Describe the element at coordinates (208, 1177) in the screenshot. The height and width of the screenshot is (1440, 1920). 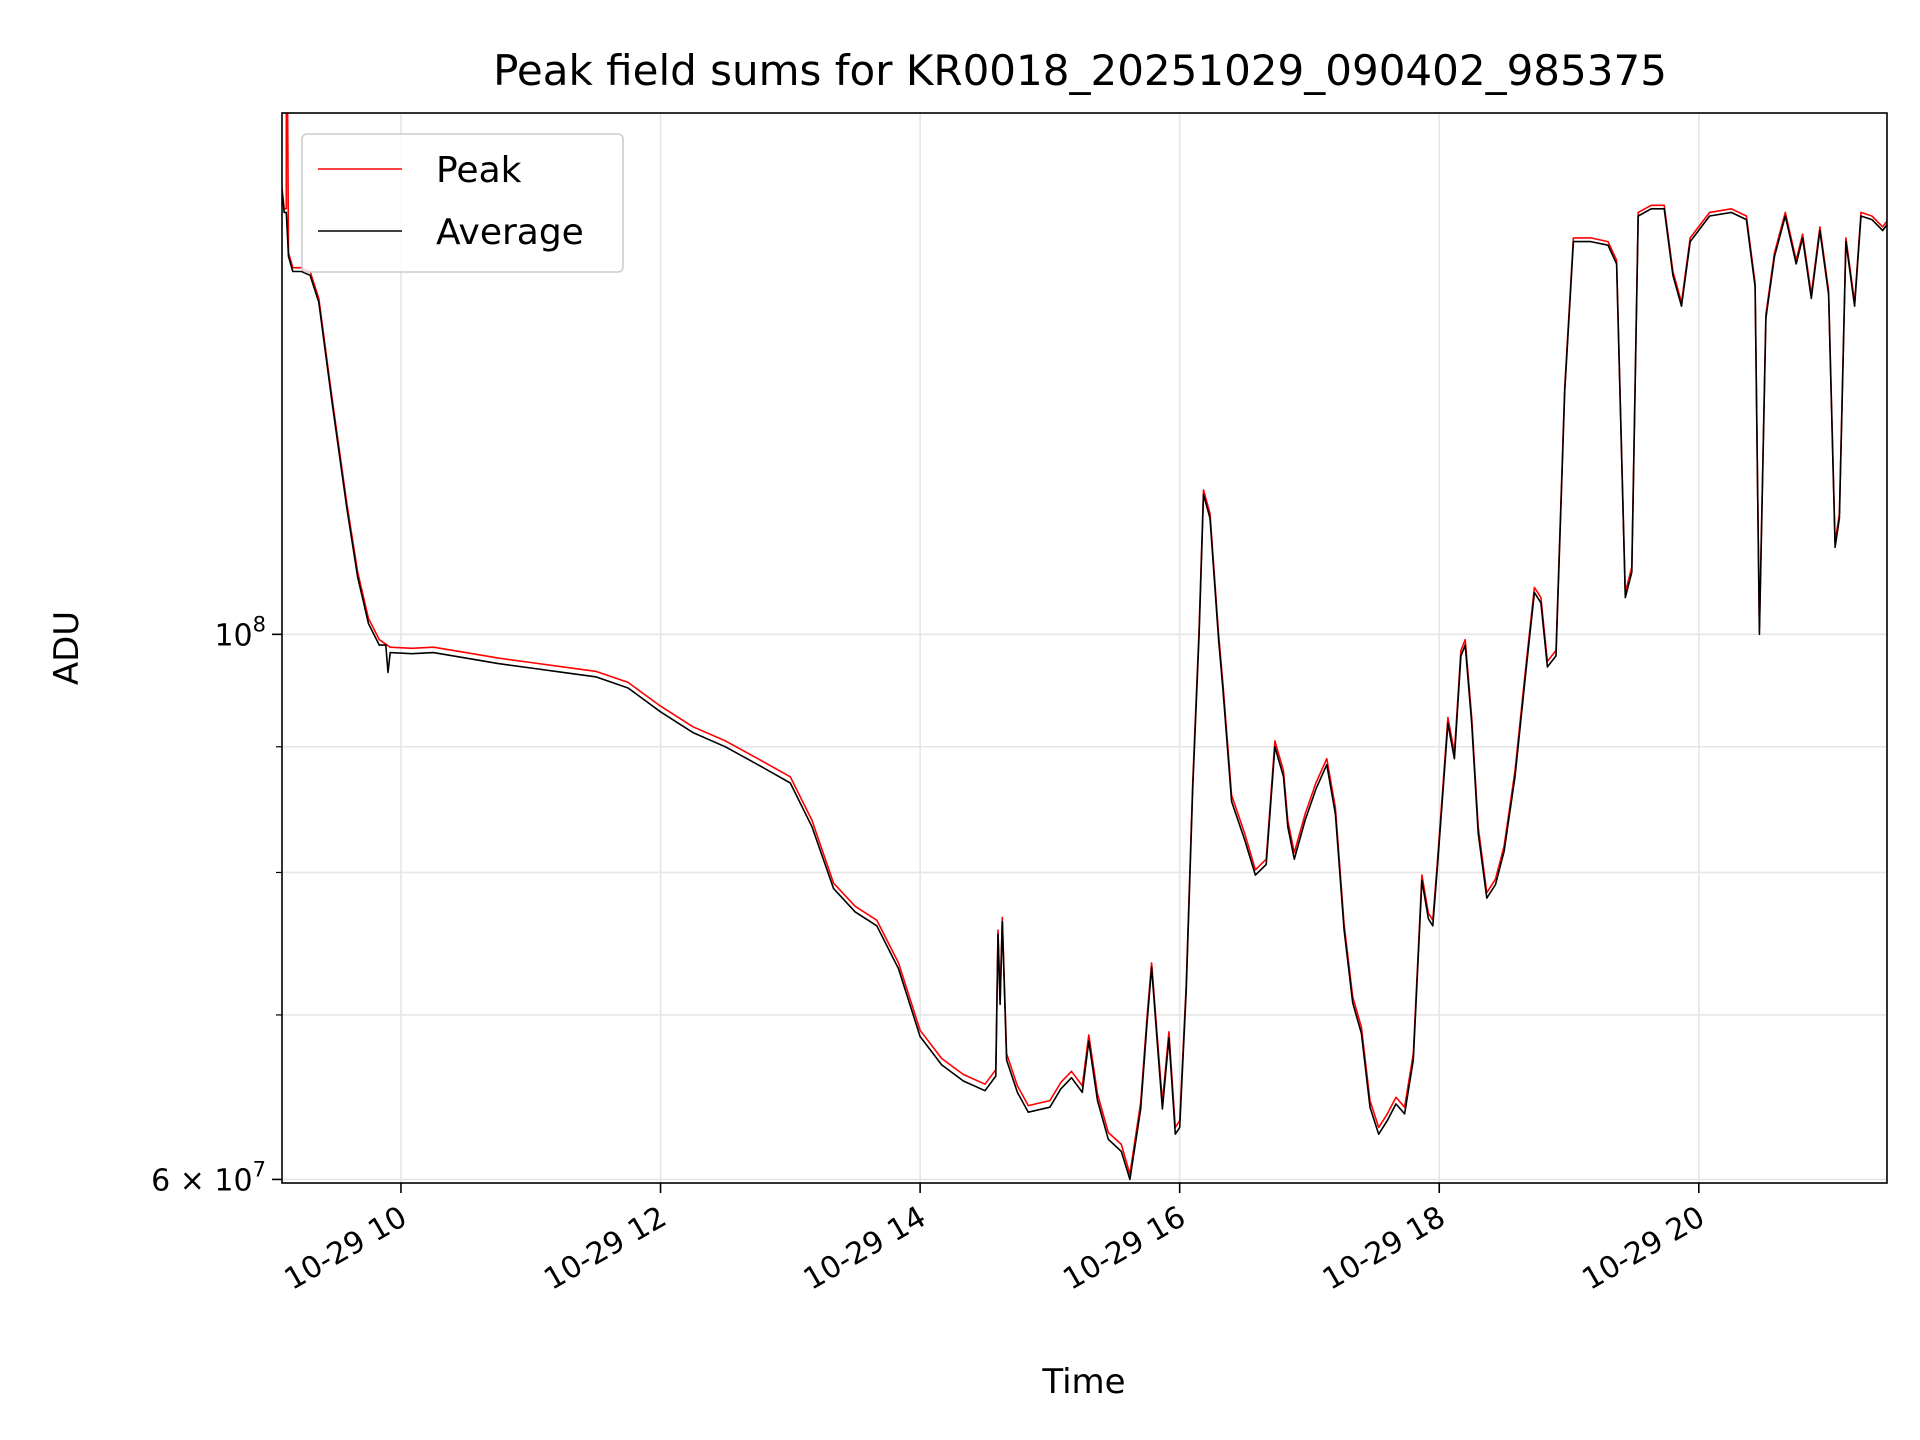
I see `y-tick-label: 6 × 107` at that location.